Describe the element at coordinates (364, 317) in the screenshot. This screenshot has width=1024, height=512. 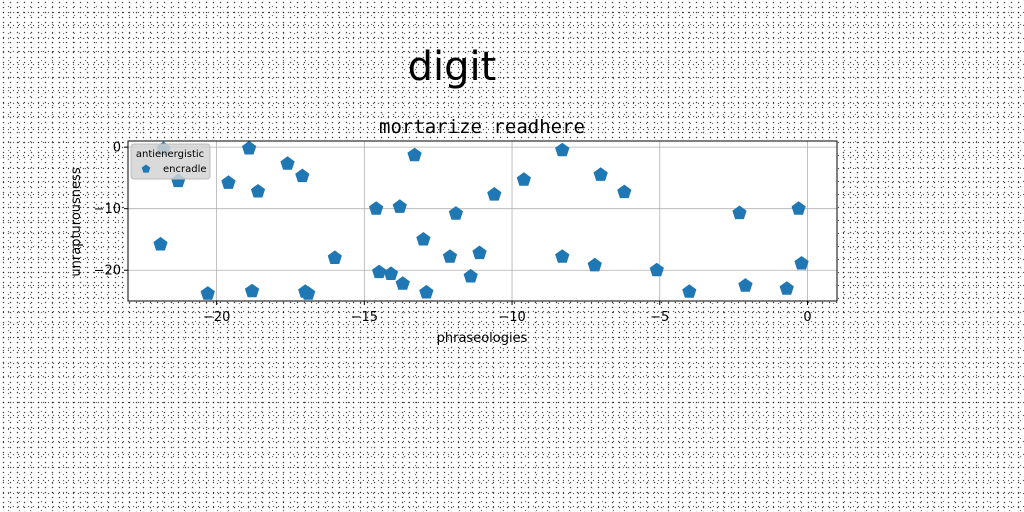
I see `x-tick-label: −15` at that location.